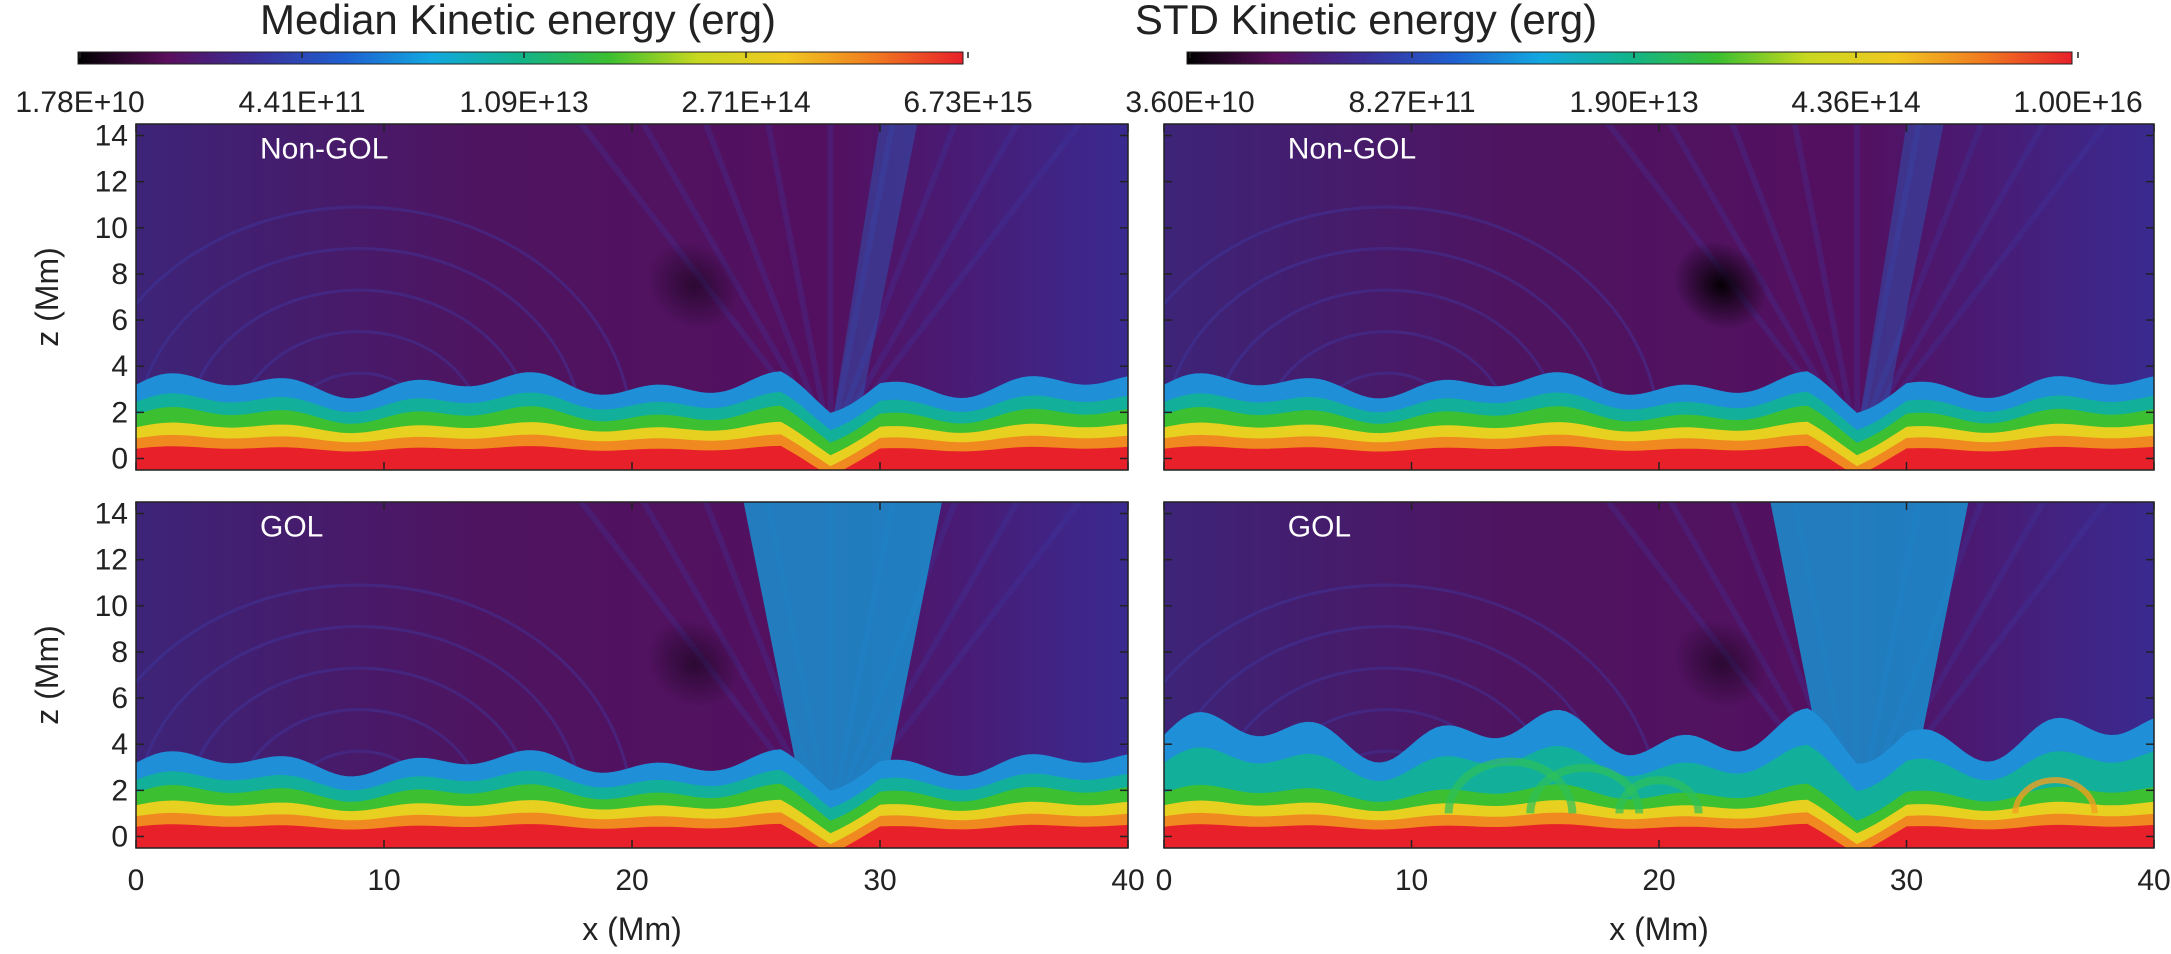  Describe the element at coordinates (967, 102) in the screenshot. I see `colorbar-tick-label: 6.73E+15` at that location.